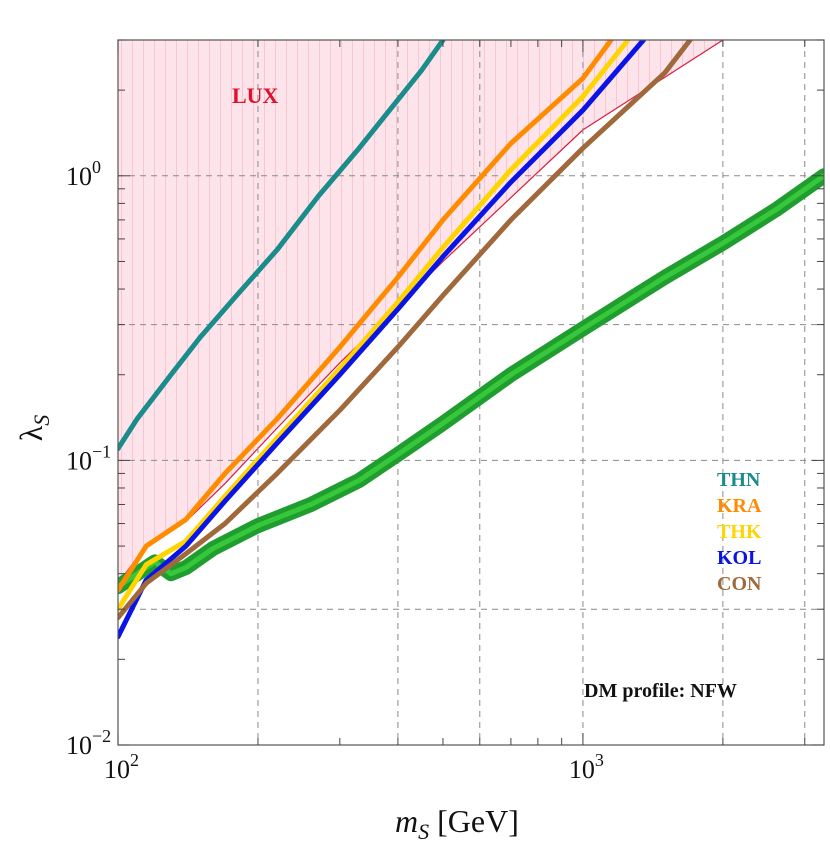  I want to click on x-tick-label: 10², so click(121, 767).